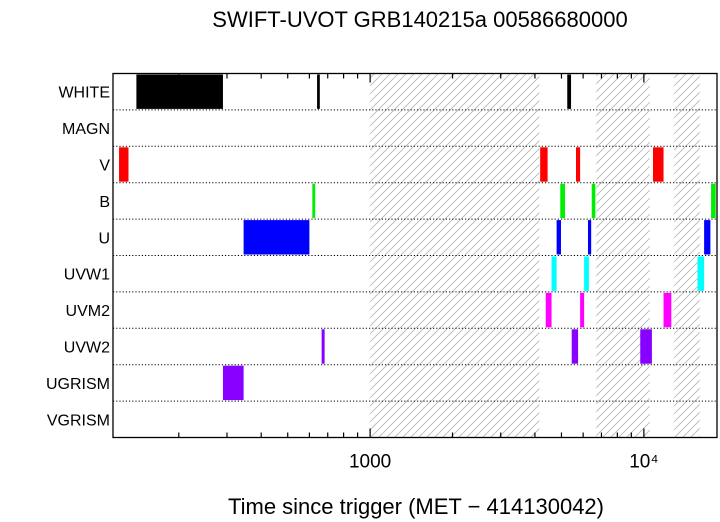  What do you see at coordinates (86, 129) in the screenshot?
I see `row-label-magn: MAGN` at bounding box center [86, 129].